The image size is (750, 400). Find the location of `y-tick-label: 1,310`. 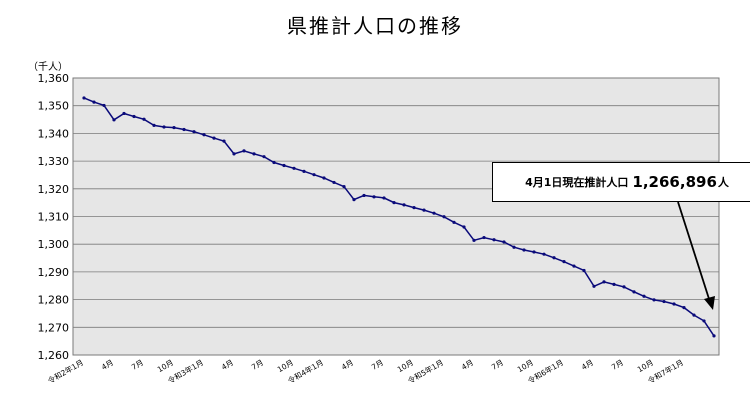

y-tick-label: 1,310 is located at coordinates (54, 217).